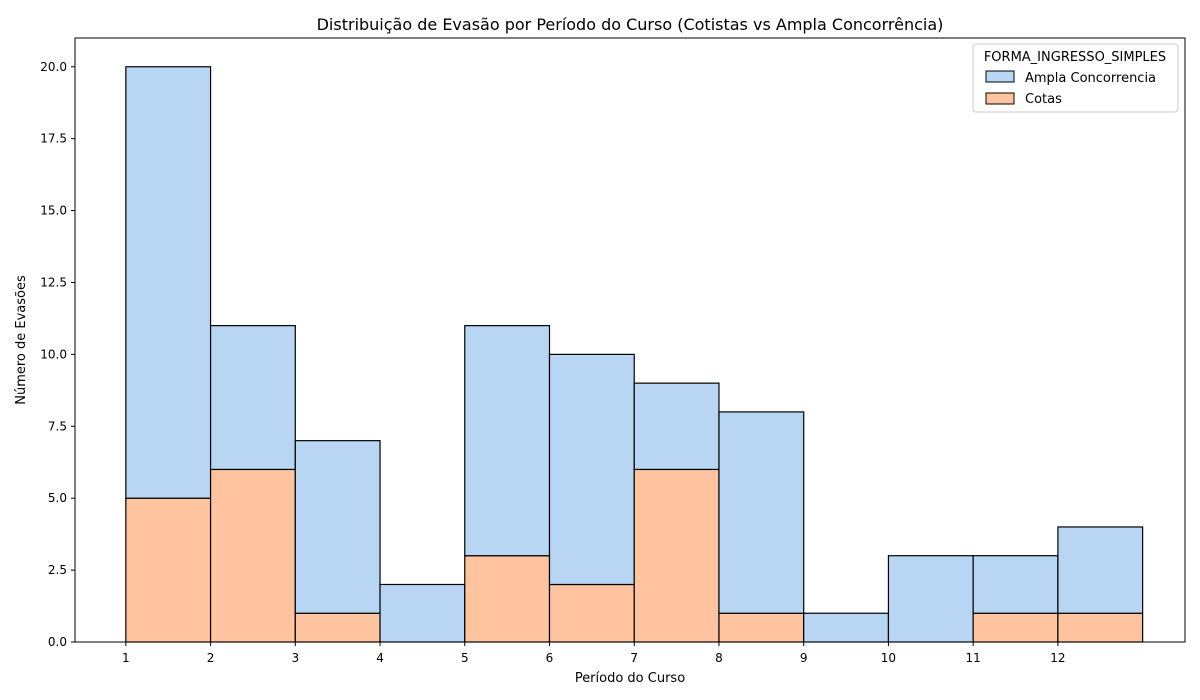  What do you see at coordinates (1057, 658) in the screenshot?
I see `x-tick-label: 12` at bounding box center [1057, 658].